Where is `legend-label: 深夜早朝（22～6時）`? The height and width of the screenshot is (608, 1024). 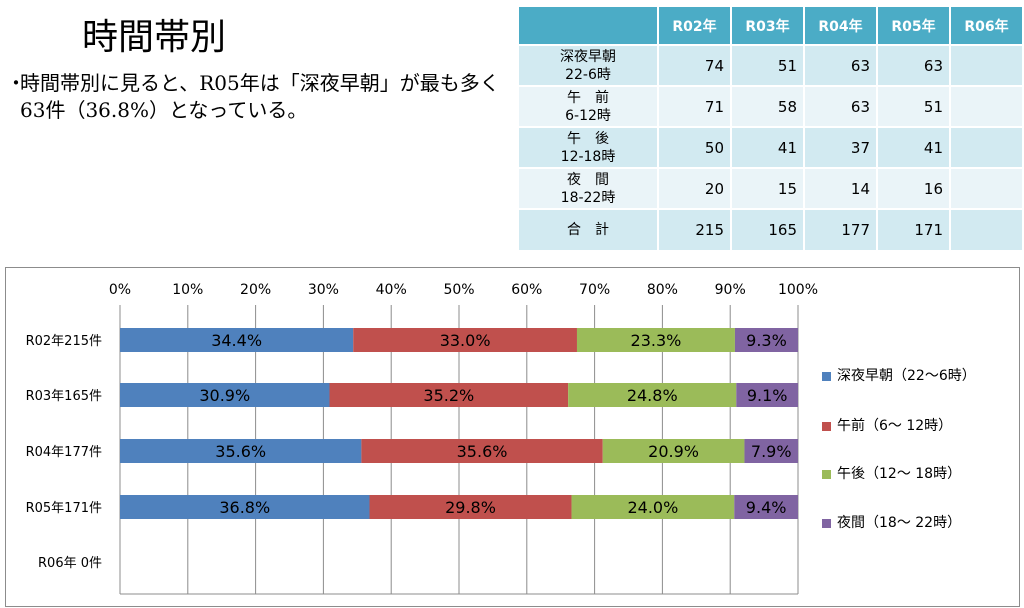
legend-label: 深夜早朝（22～6時） is located at coordinates (906, 376).